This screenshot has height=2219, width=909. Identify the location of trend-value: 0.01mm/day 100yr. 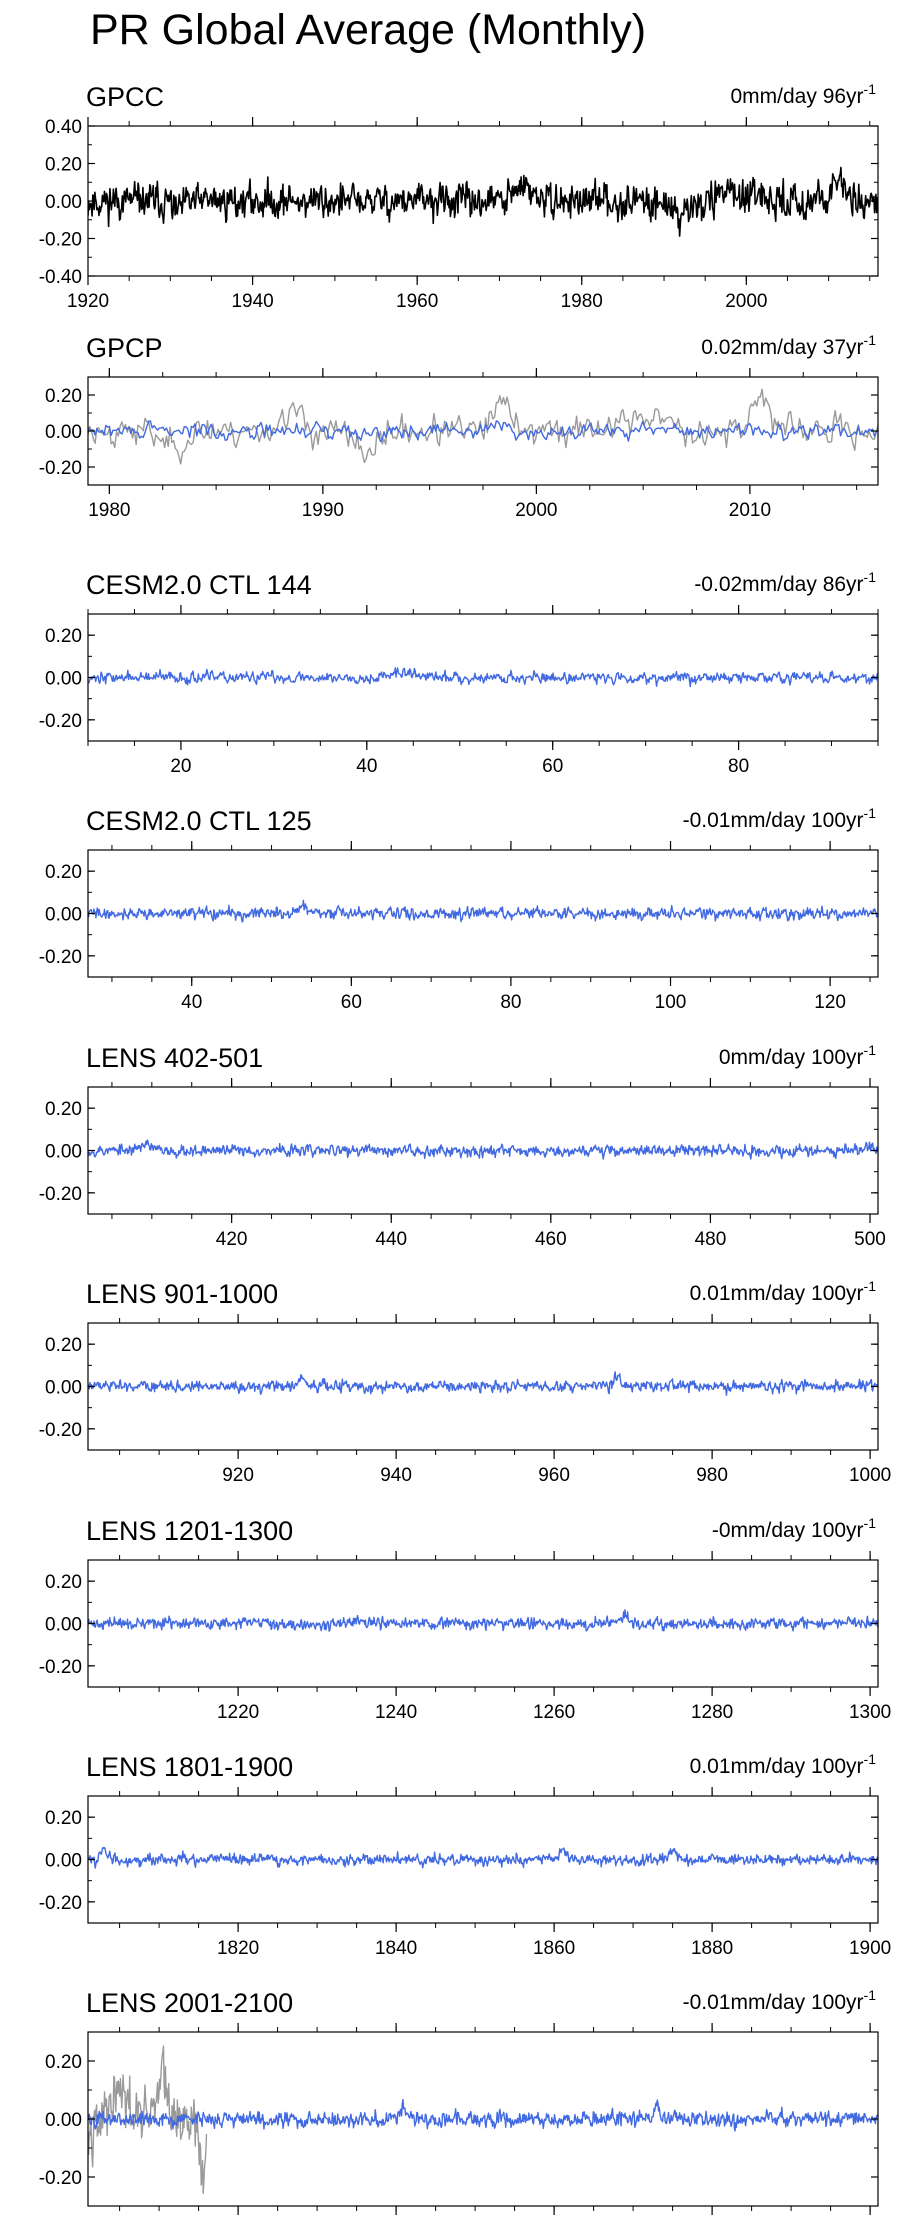
(777, 1766).